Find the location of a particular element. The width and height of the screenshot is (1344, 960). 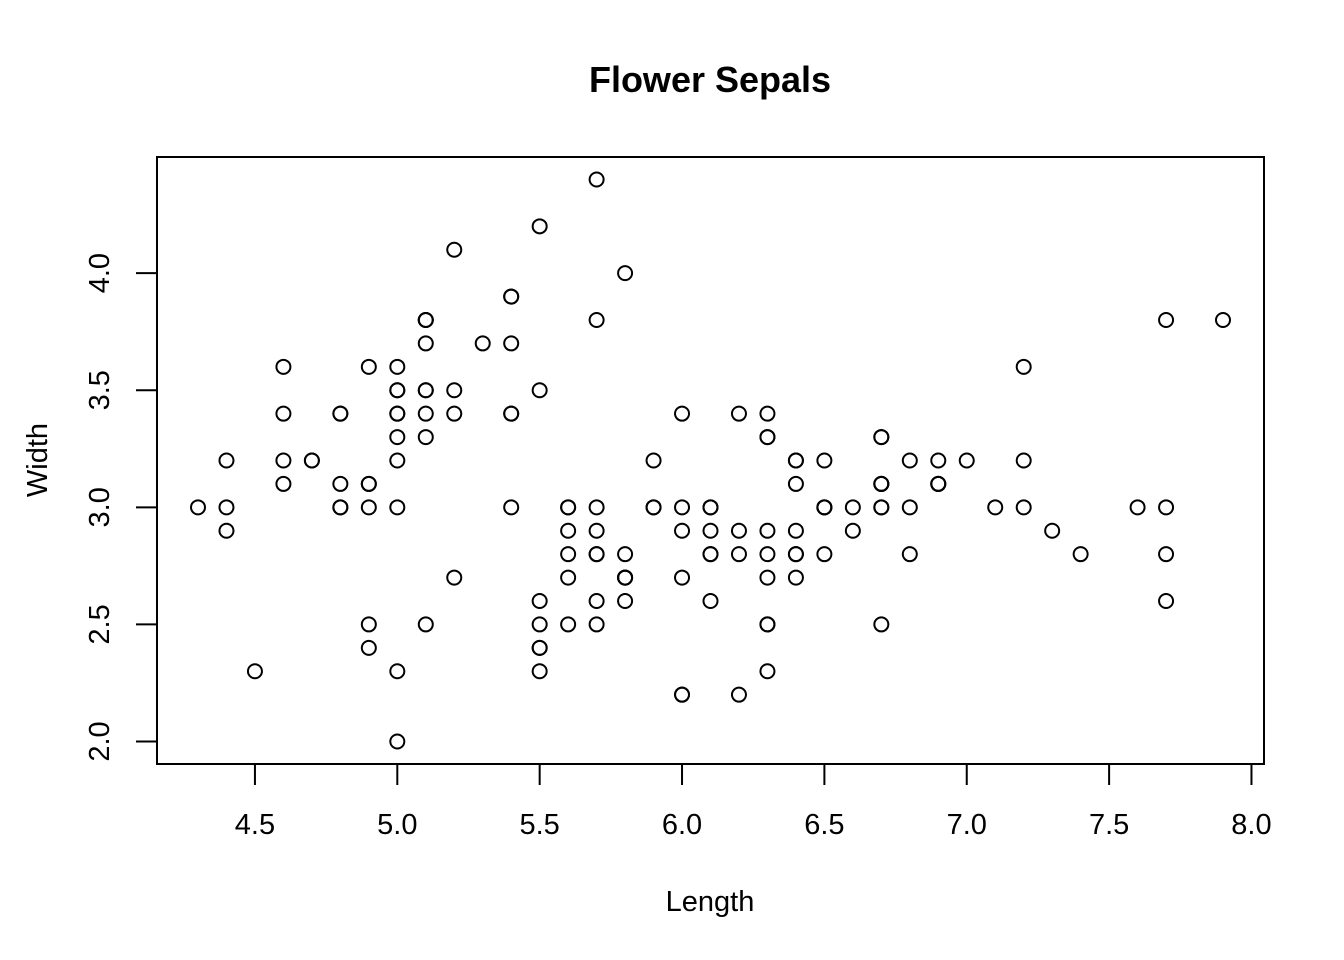

x-tick-label: 4.5 is located at coordinates (255, 825).